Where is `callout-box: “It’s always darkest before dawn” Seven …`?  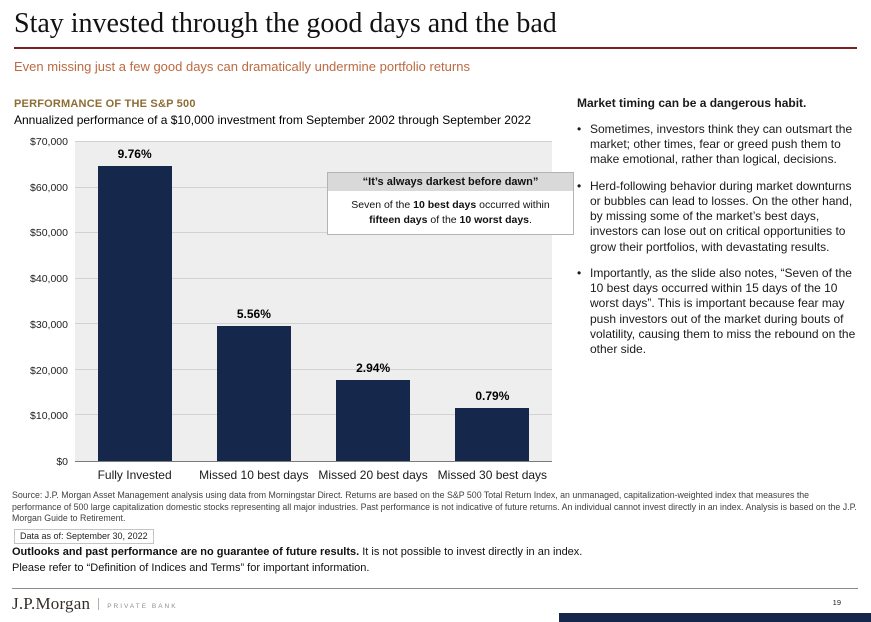
callout-box: “It’s always darkest before dawn” Seven … is located at coordinates (450, 204).